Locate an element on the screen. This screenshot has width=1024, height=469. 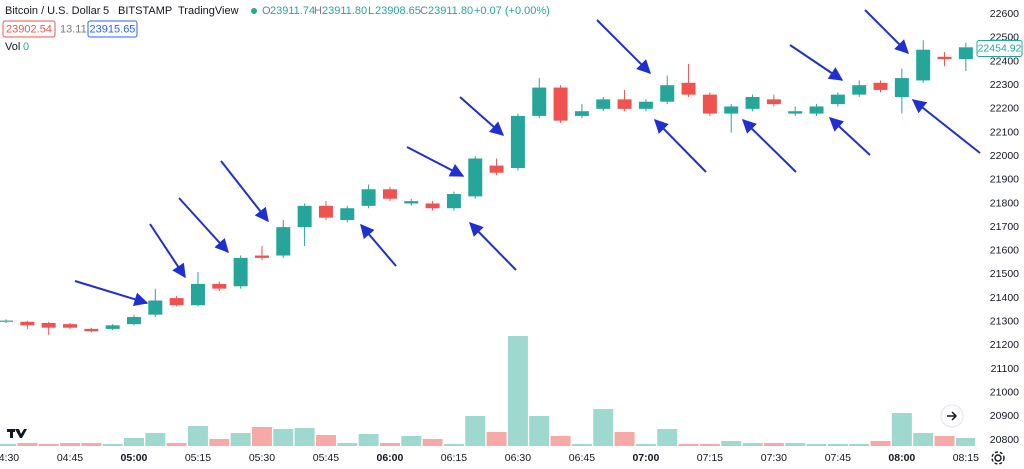
y-tick-label: 21600 is located at coordinates (1004, 251).